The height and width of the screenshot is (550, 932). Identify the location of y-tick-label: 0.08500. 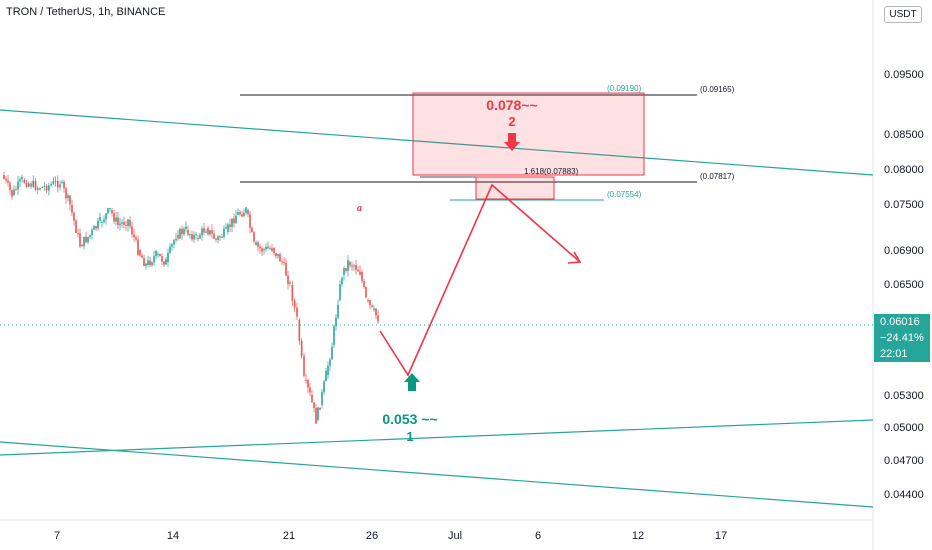
(904, 135).